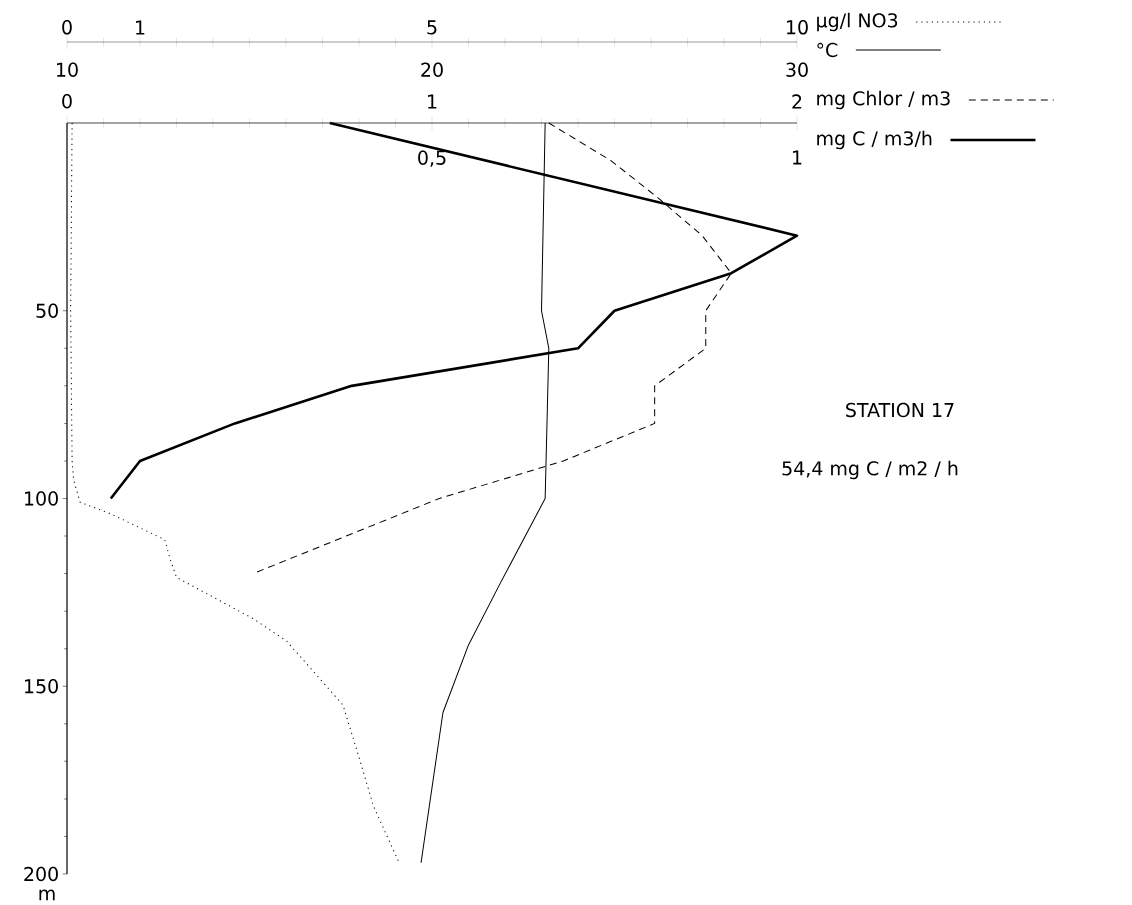 Image resolution: width=1132 pixels, height=905 pixels. I want to click on y-tick-label: 100, so click(41, 498).